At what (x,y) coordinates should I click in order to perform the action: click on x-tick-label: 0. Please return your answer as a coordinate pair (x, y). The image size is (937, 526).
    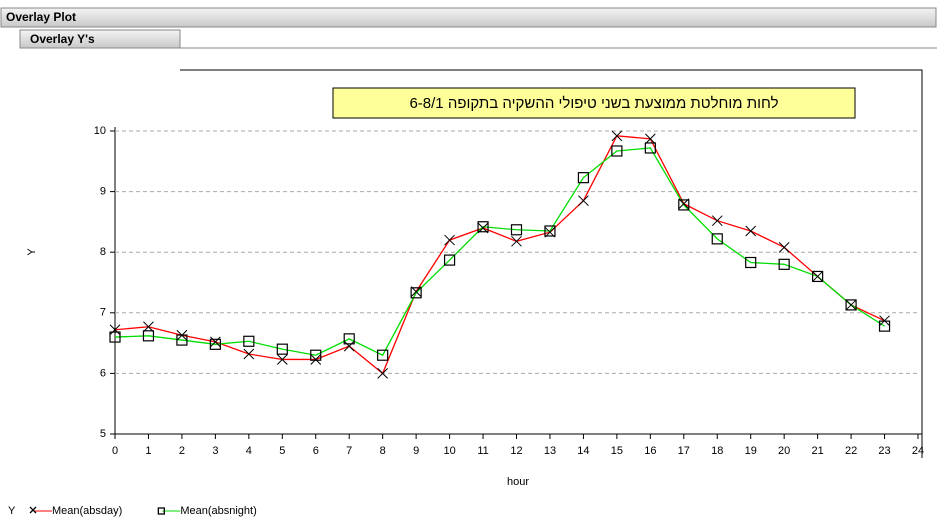
    Looking at the image, I should click on (115, 451).